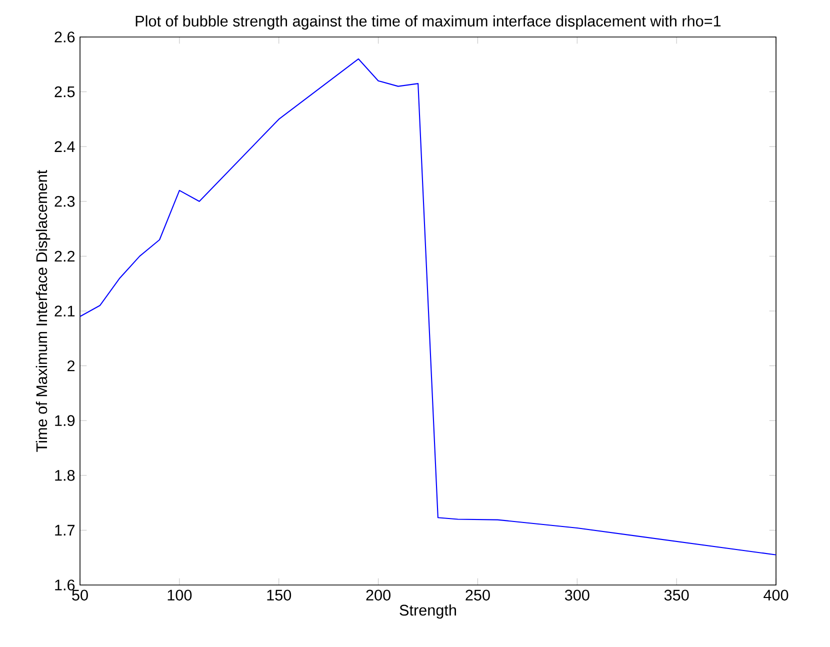  I want to click on x-tick-label: 300, so click(577, 595).